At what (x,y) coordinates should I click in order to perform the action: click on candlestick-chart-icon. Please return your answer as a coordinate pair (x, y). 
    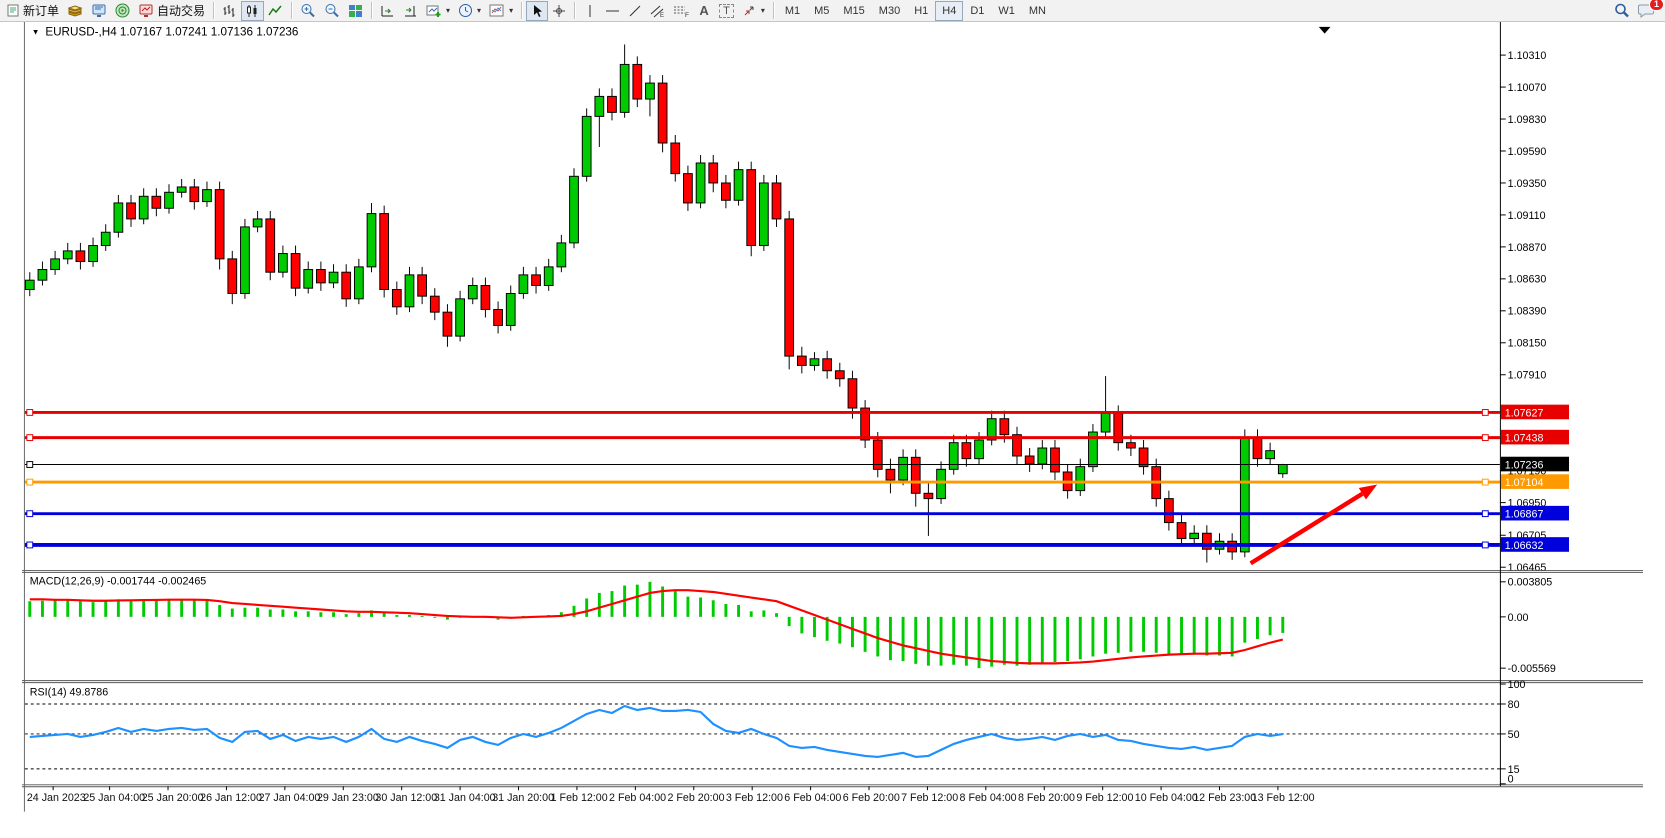
    Looking at the image, I should click on (252, 10).